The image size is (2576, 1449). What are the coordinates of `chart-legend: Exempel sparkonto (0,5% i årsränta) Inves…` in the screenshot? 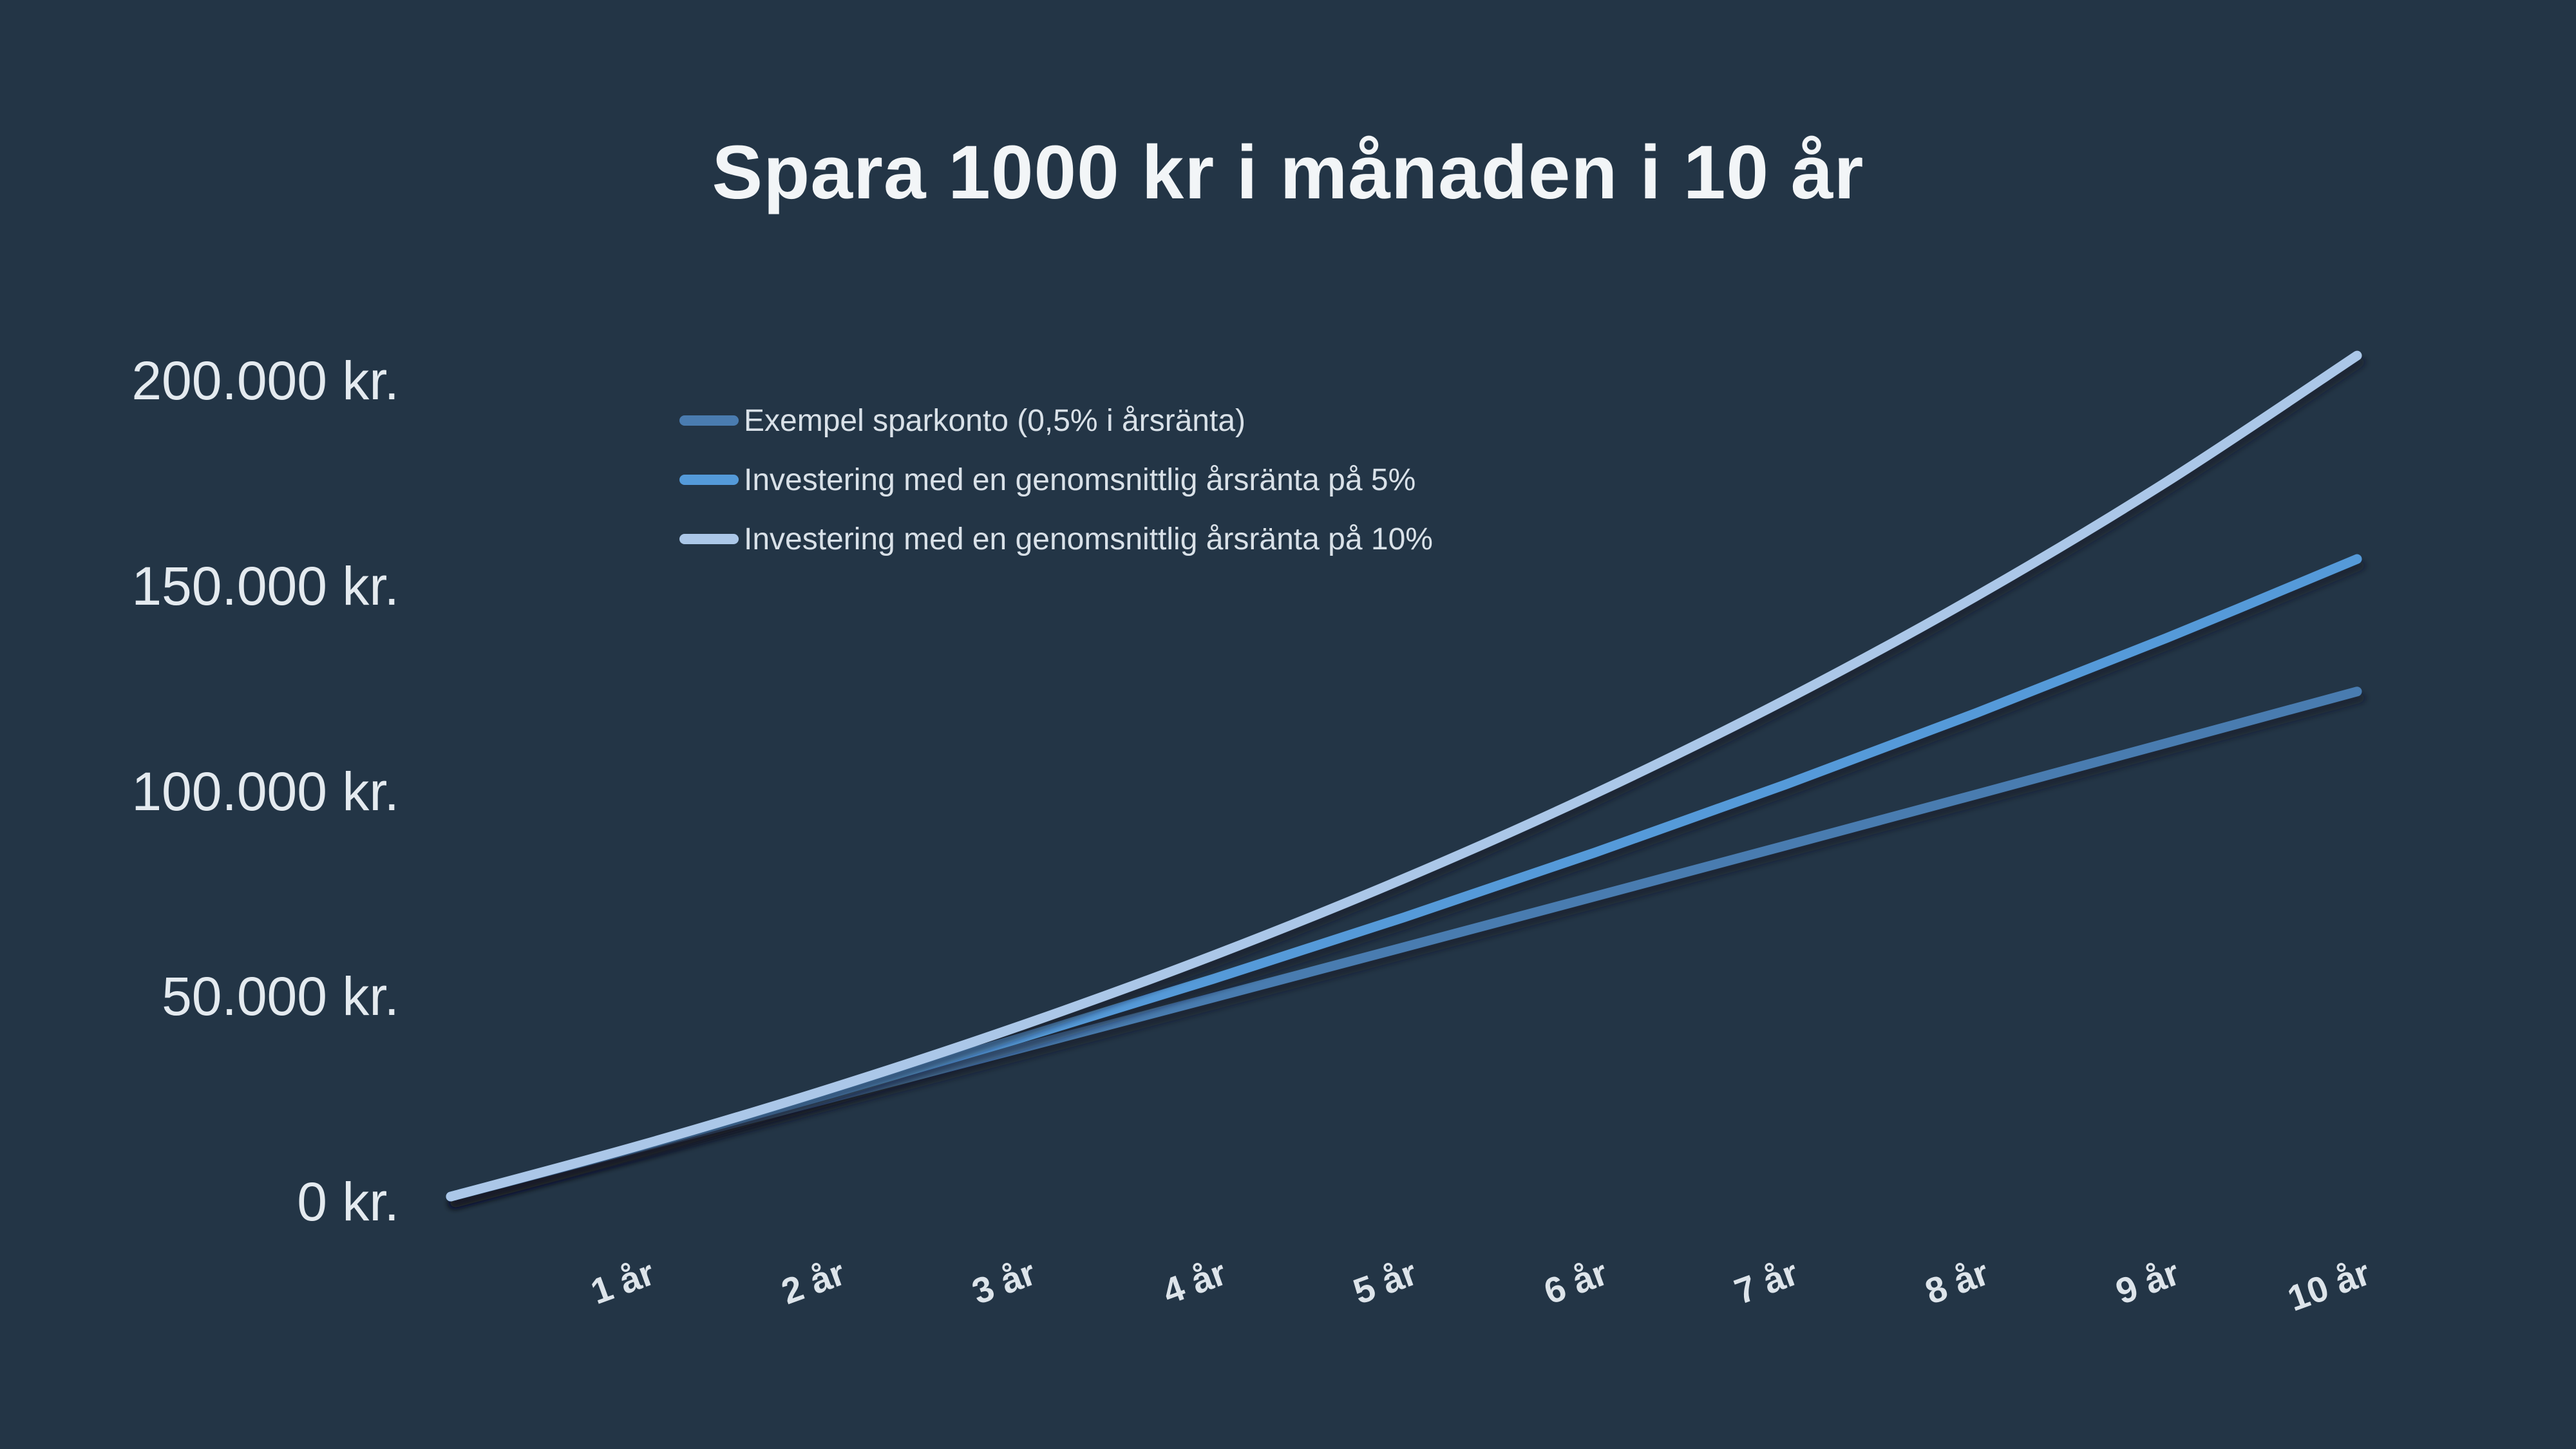 It's located at (1056, 480).